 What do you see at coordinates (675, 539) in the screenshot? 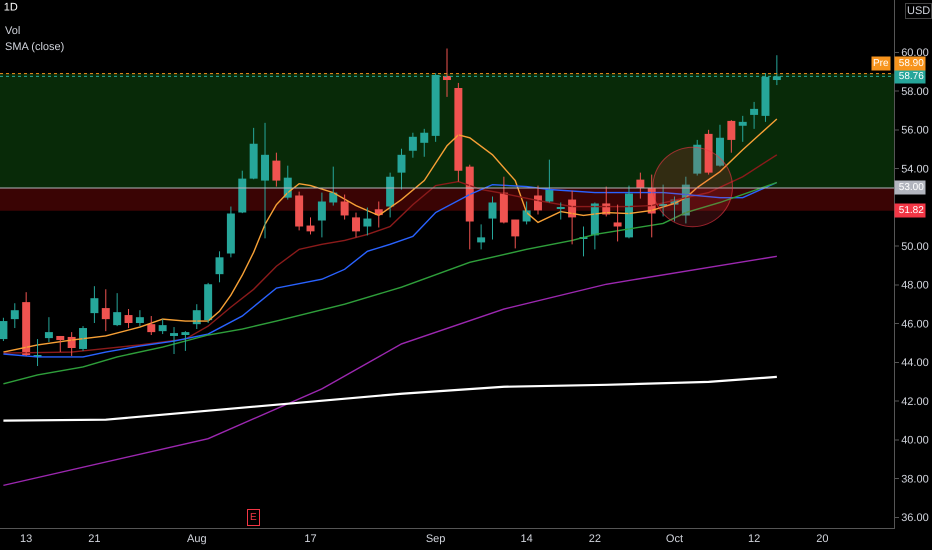
I see `x-tick-label: Oct` at bounding box center [675, 539].